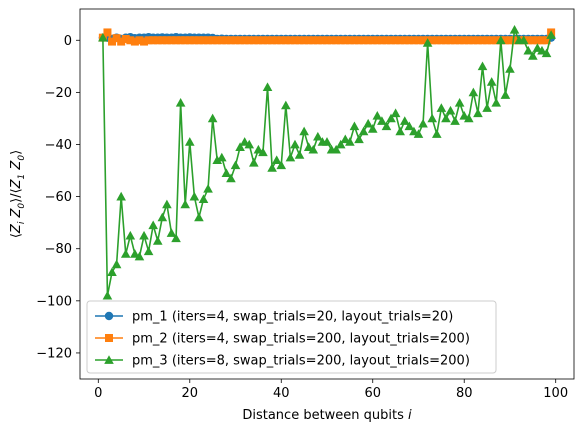 This screenshot has height=436, width=586. I want to click on x-tick-label: 60, so click(372, 393).